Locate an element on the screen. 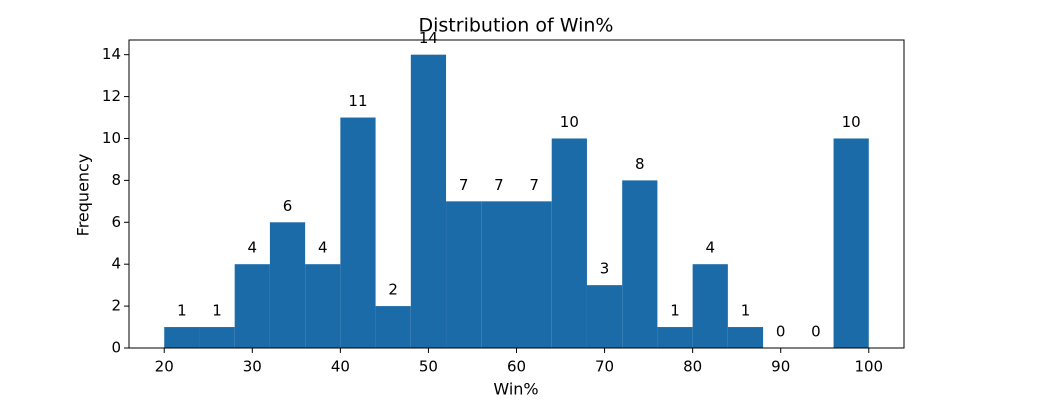  data-label: 3 is located at coordinates (605, 269).